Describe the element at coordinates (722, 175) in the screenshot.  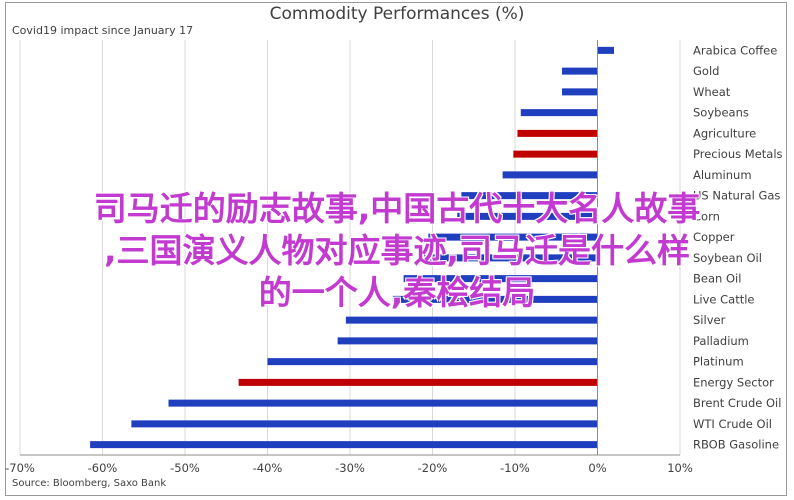
I see `category-label-6: Aluminum` at that location.